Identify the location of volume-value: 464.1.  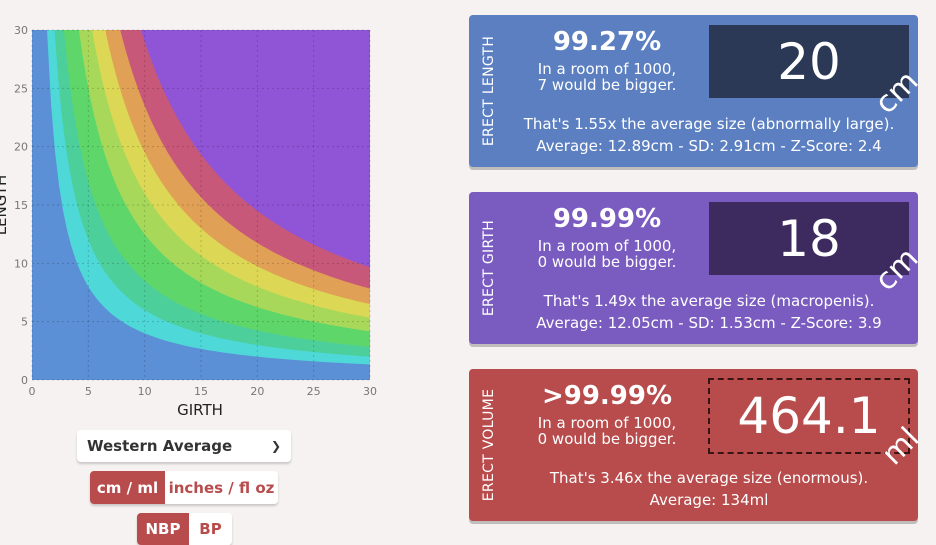
(809, 416).